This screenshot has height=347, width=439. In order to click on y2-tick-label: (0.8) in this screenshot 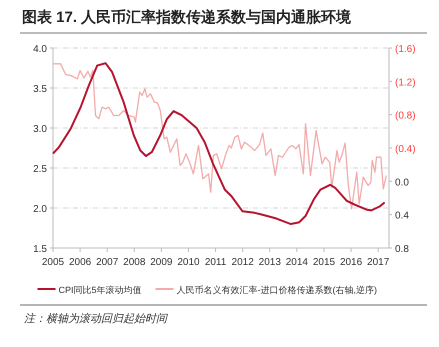, I will do `click(405, 116)`.